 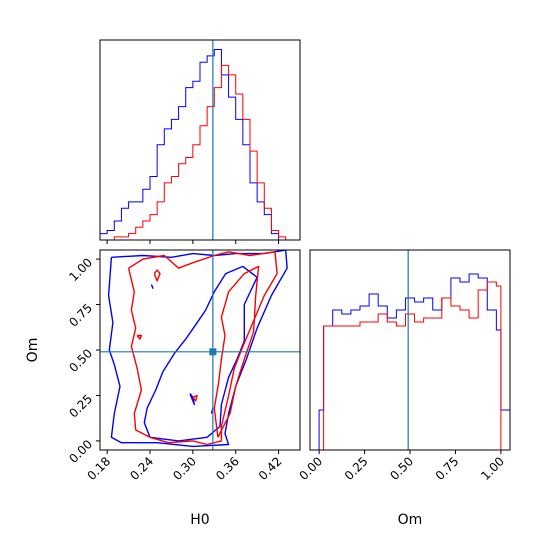 I want to click on h0-histogram-series, so click(x=200, y=145).